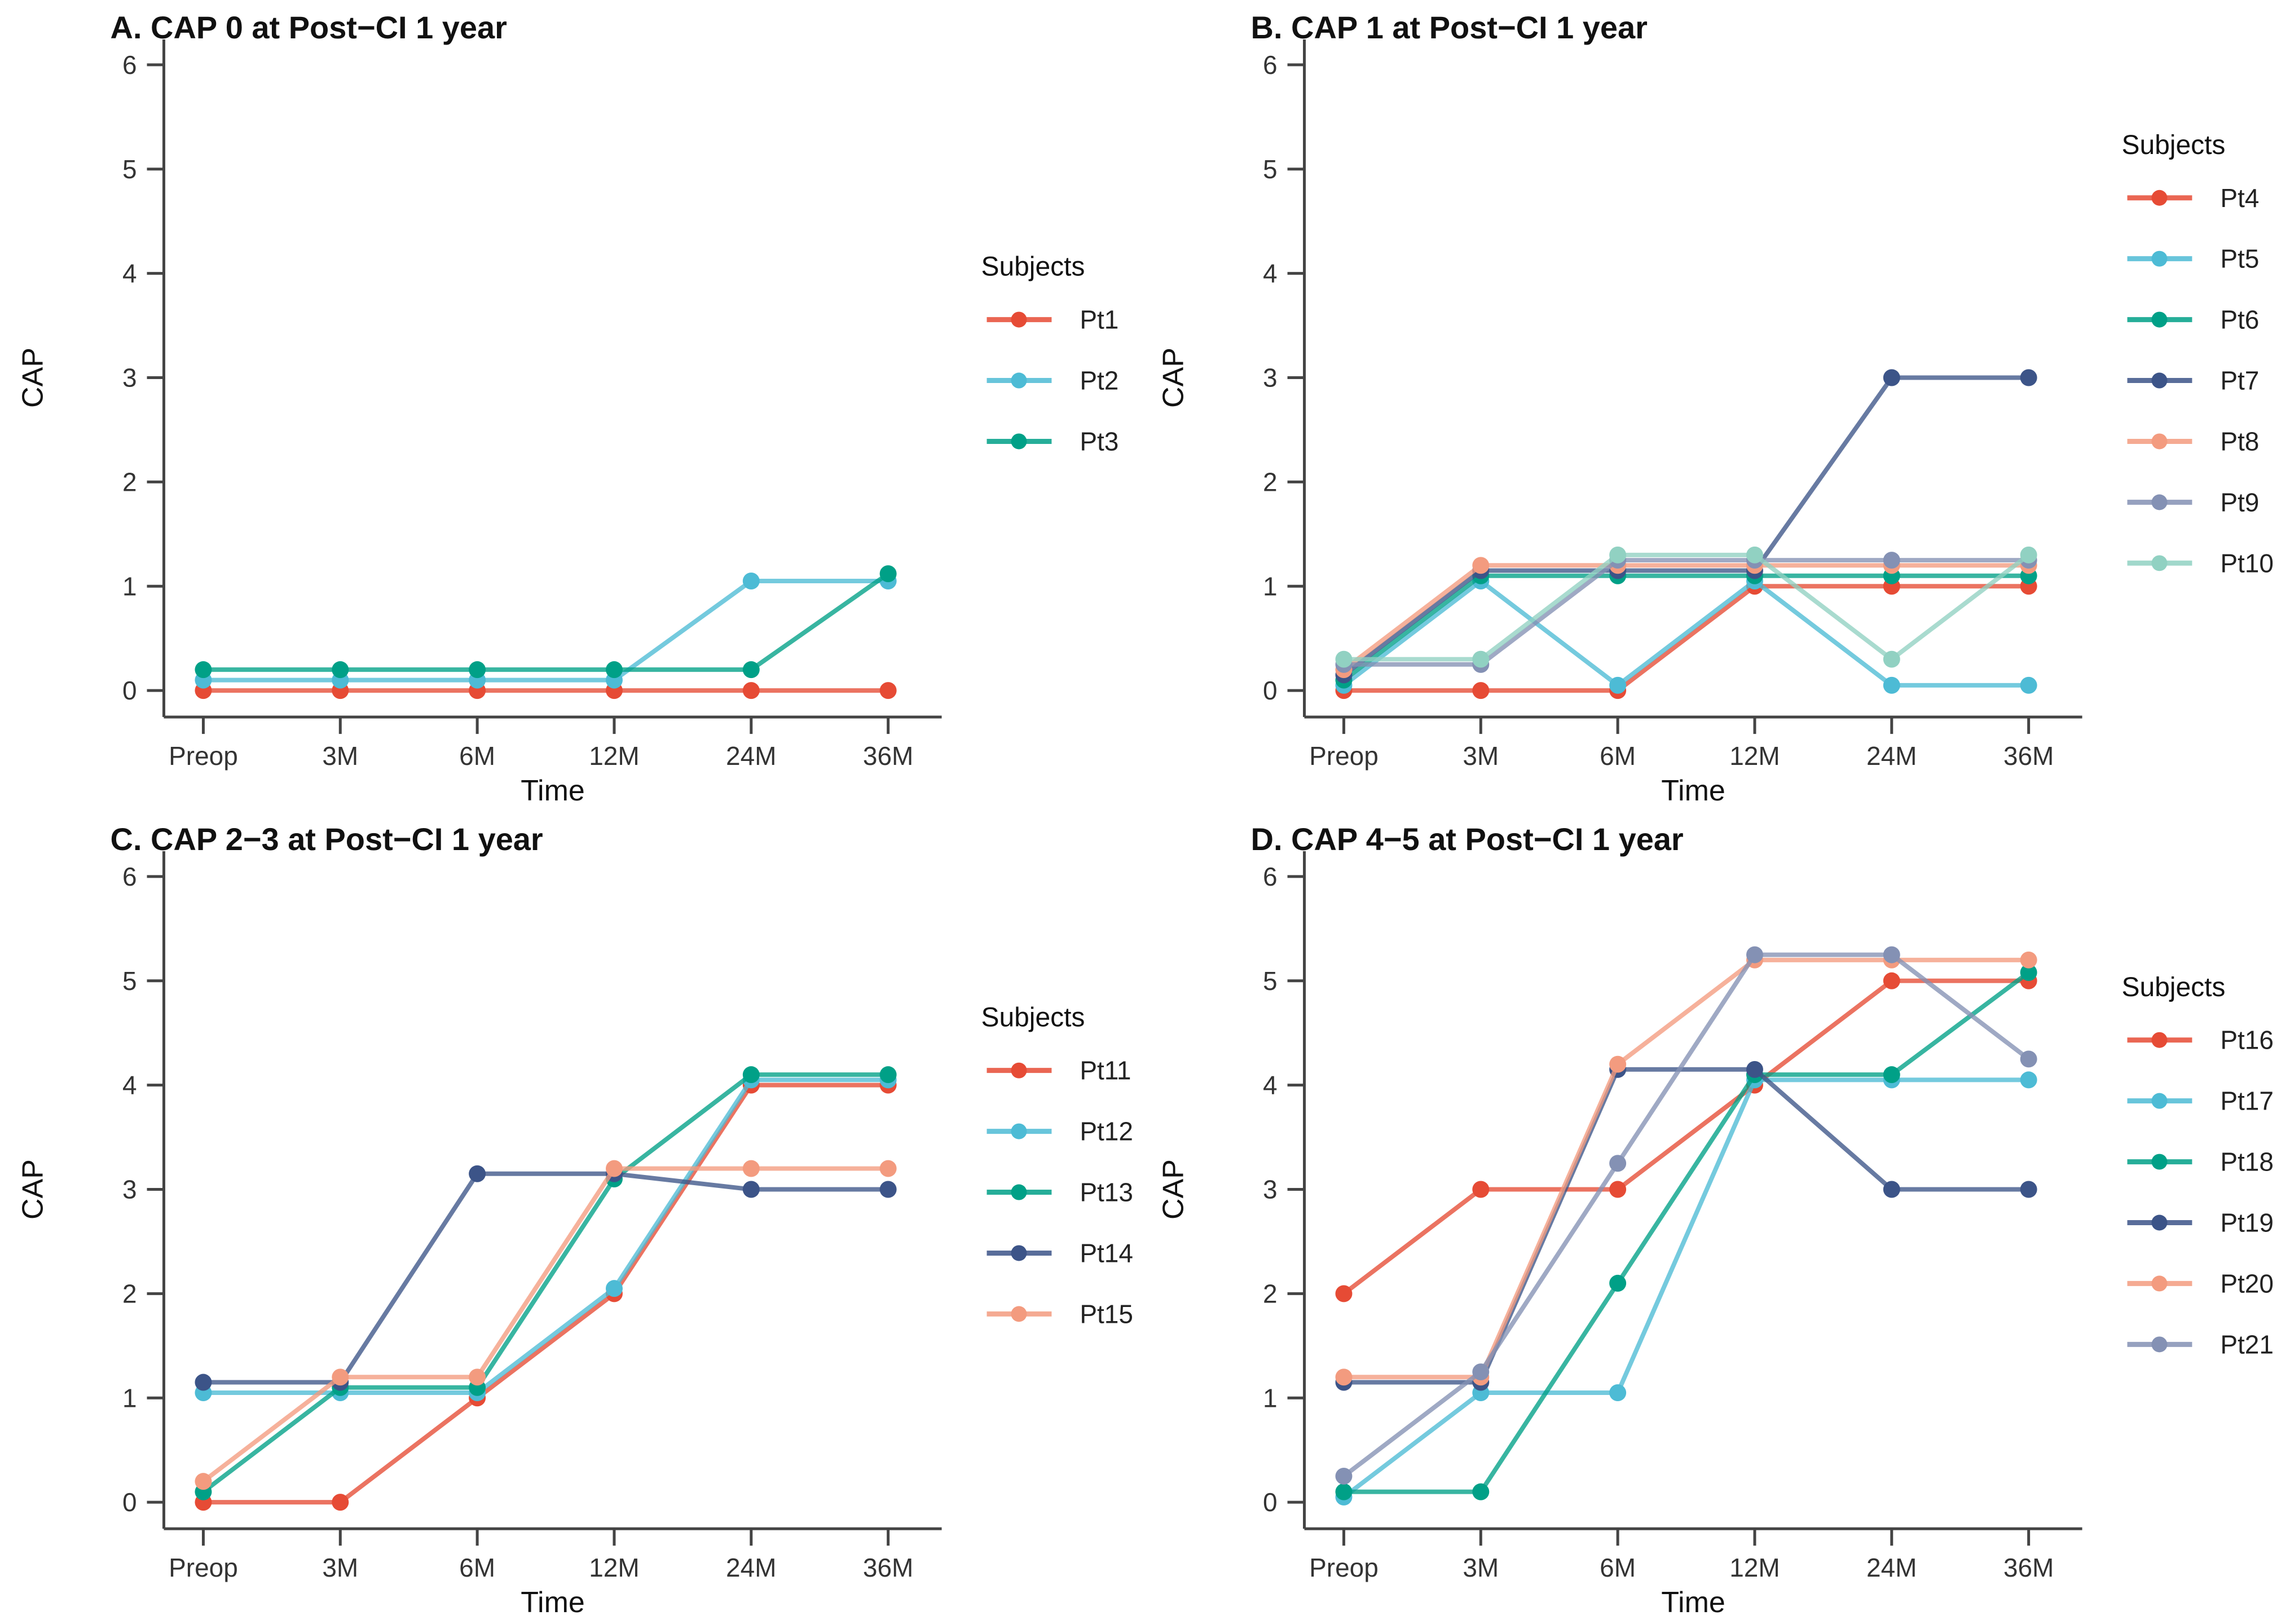 The image size is (2281, 1624). I want to click on data-point-Pt12, so click(614, 1289).